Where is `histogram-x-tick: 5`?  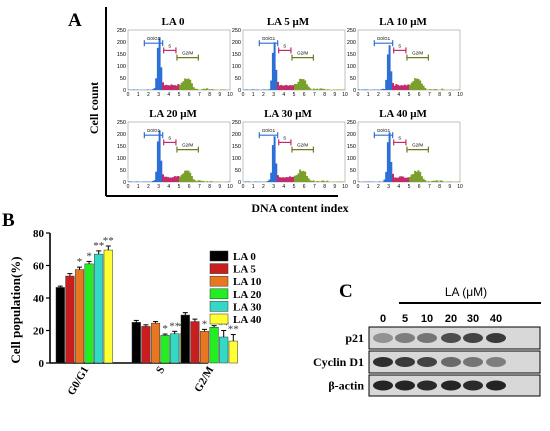 histogram-x-tick: 5 is located at coordinates (179, 187).